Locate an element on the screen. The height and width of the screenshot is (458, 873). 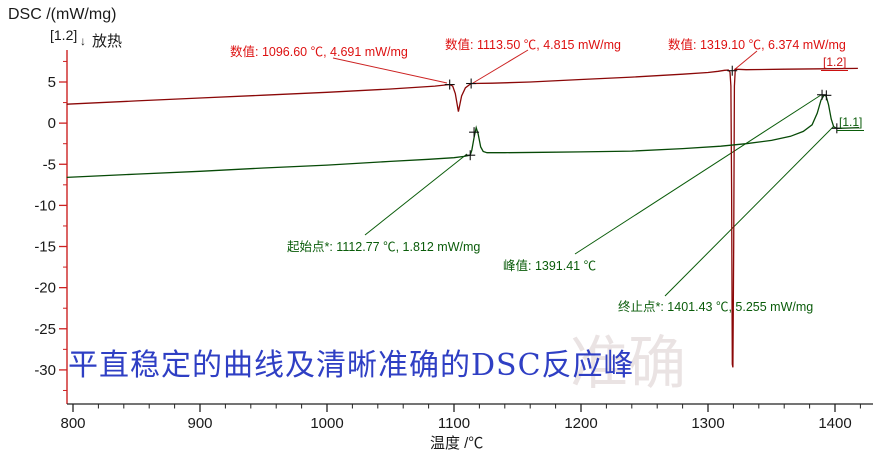
annotation-end: 终止点*: 1401.43 ℃, 5.255 mW/mg is located at coordinates (716, 307).